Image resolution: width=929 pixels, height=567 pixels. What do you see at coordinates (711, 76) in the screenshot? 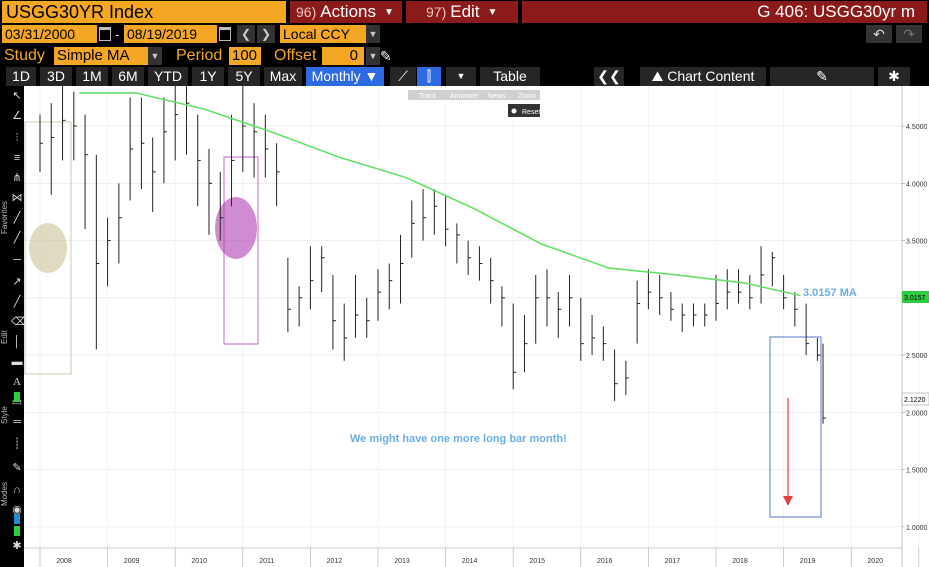
I see `chart-content-label: Chart Content` at bounding box center [711, 76].